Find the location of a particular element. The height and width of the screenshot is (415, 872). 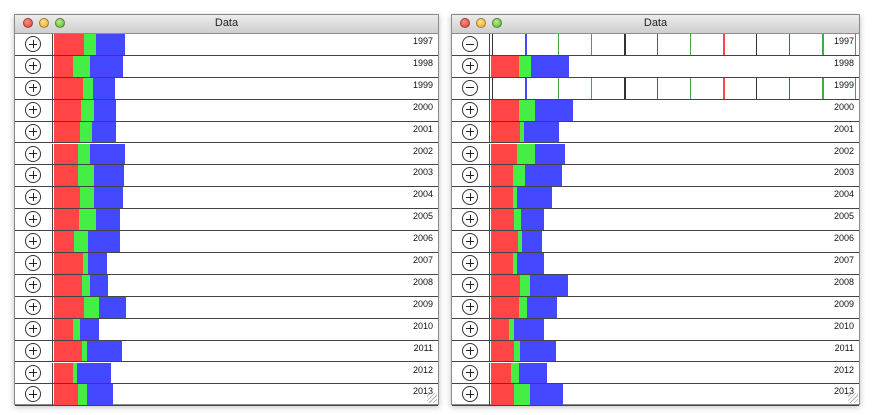

table-row: 2008 is located at coordinates (655, 285).